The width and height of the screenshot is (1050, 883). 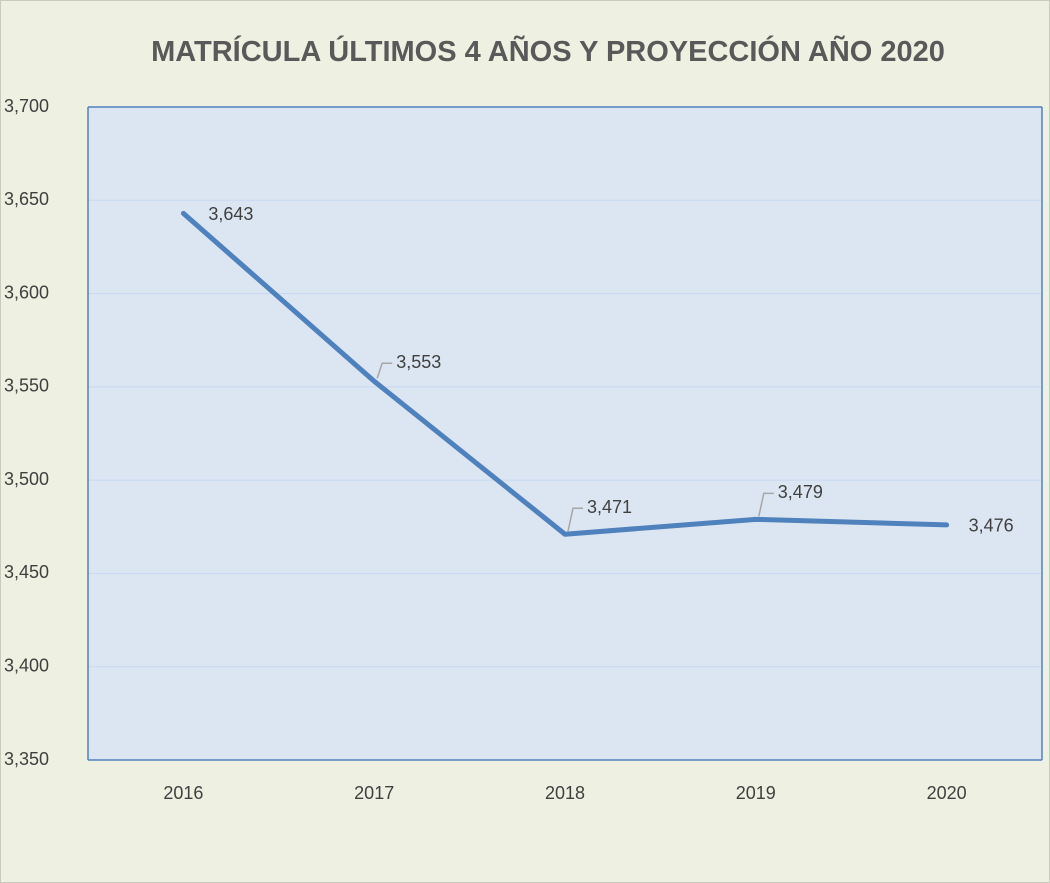 What do you see at coordinates (991, 526) in the screenshot?
I see `data-label: 3,476` at bounding box center [991, 526].